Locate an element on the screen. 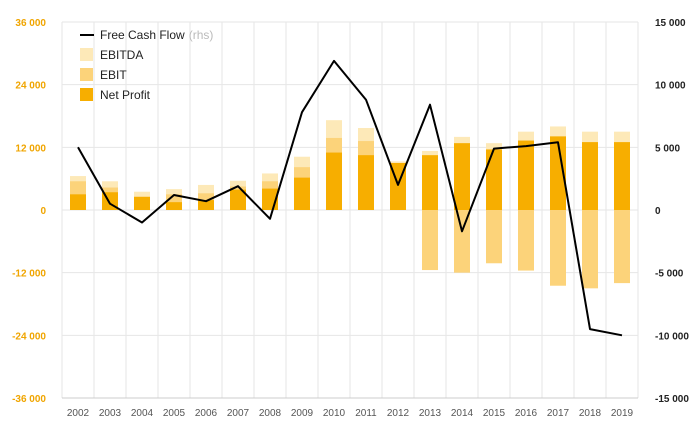 Image resolution: width=700 pixels, height=433 pixels. x-tick-label: 2003 is located at coordinates (110, 413).